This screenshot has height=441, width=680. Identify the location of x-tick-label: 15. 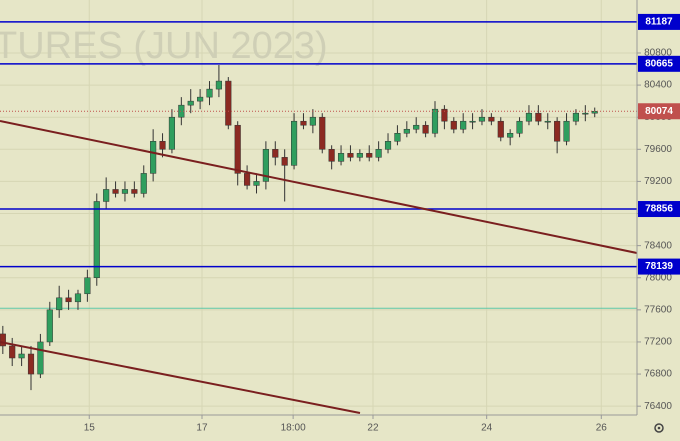
(90, 428).